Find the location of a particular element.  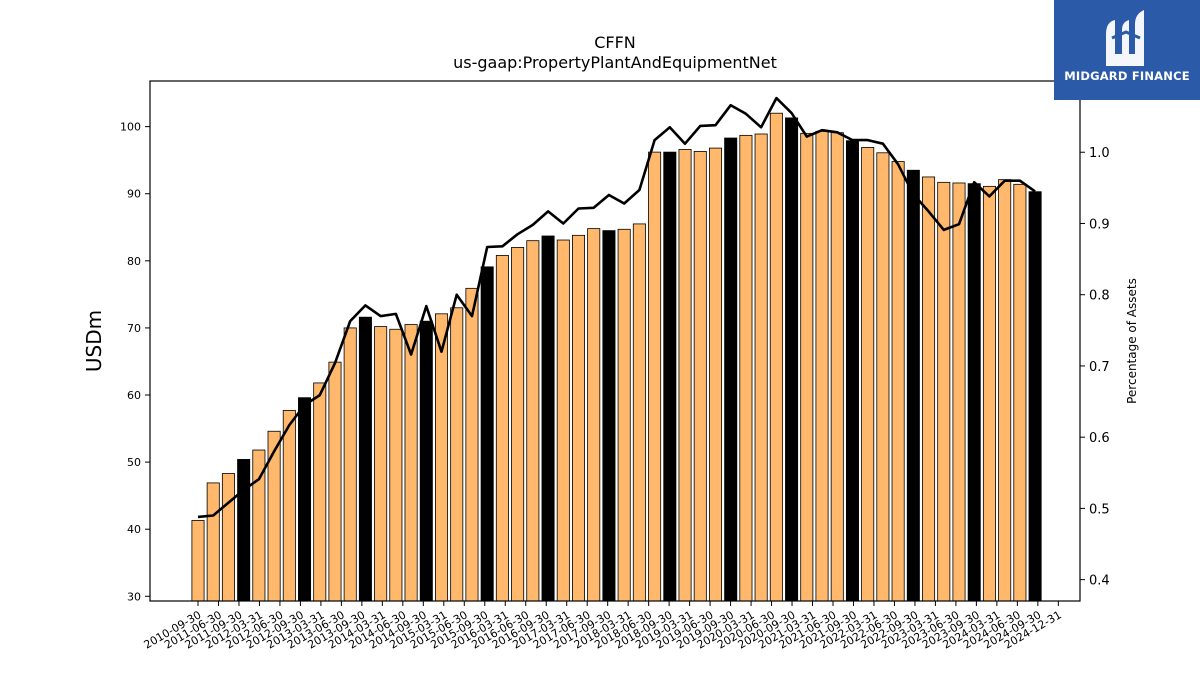

y2-tick-label: 0.9 is located at coordinates (1099, 224).